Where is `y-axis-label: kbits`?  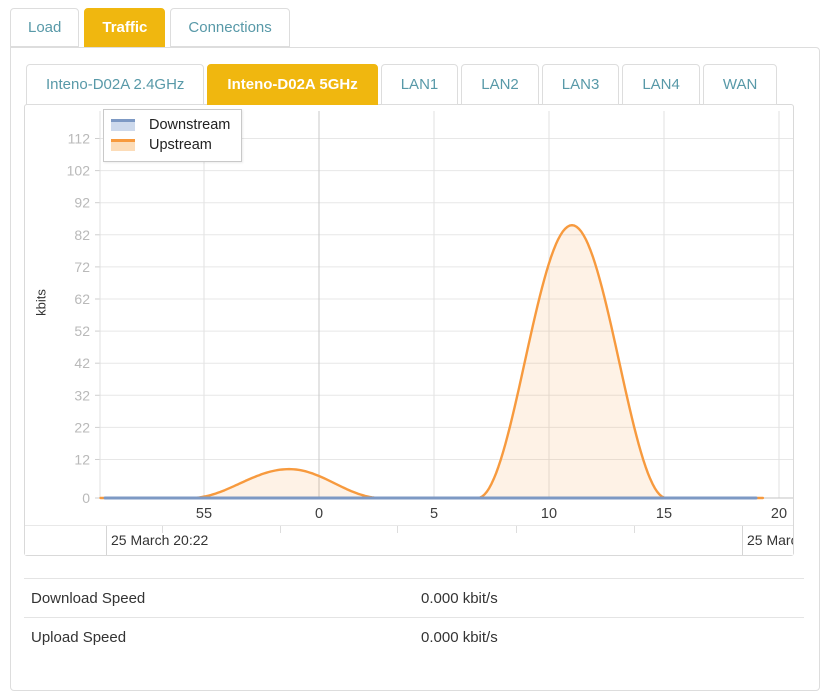 y-axis-label: kbits is located at coordinates (41, 302).